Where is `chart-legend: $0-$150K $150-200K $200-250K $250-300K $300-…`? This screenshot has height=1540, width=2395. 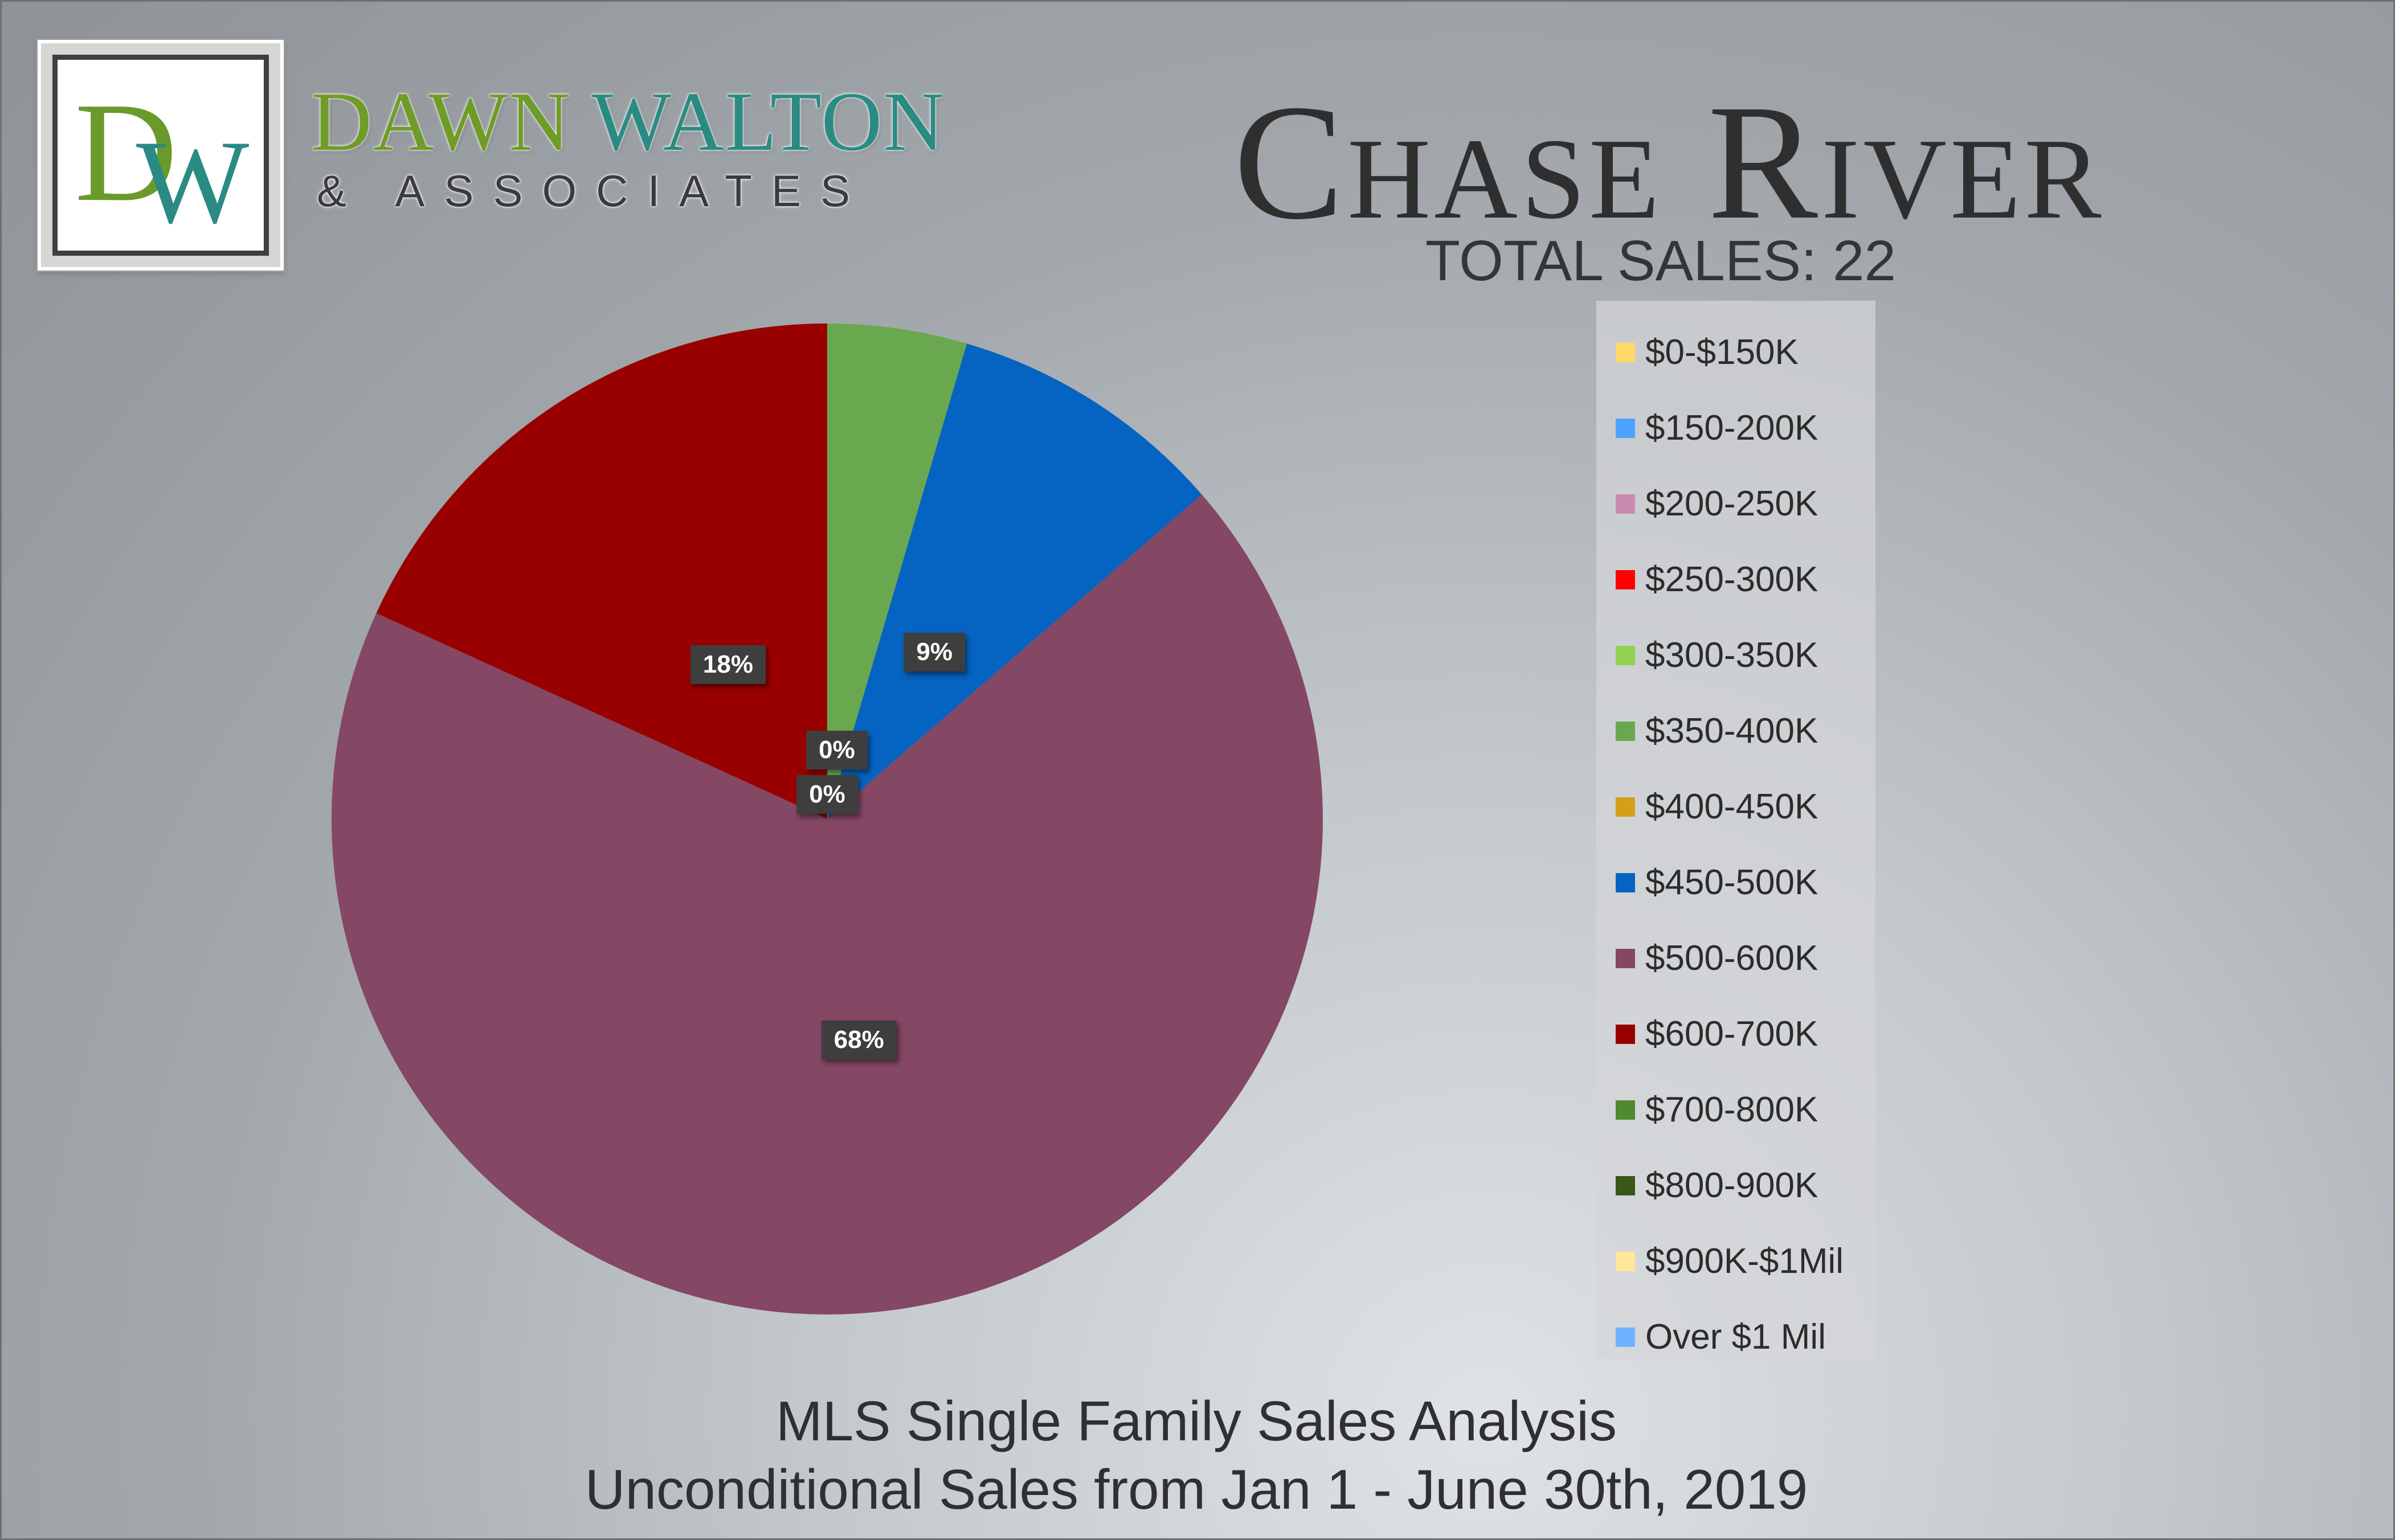
chart-legend: $0-$150K $150-200K $200-250K $250-300K $300-… is located at coordinates (1736, 830).